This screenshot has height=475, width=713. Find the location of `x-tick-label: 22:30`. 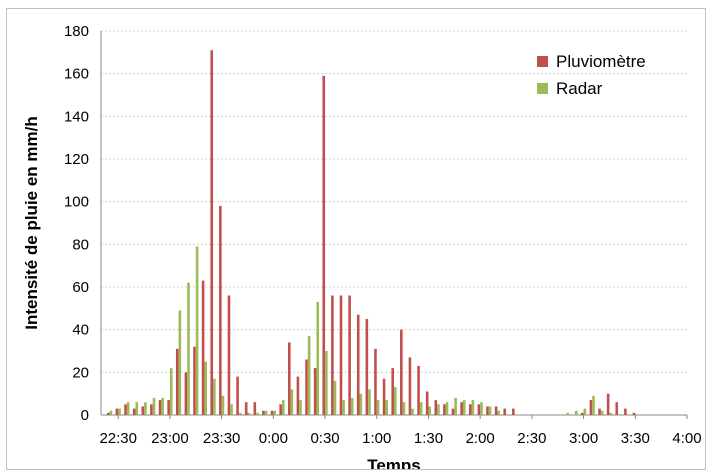

x-tick-label: 22:30 is located at coordinates (118, 438).